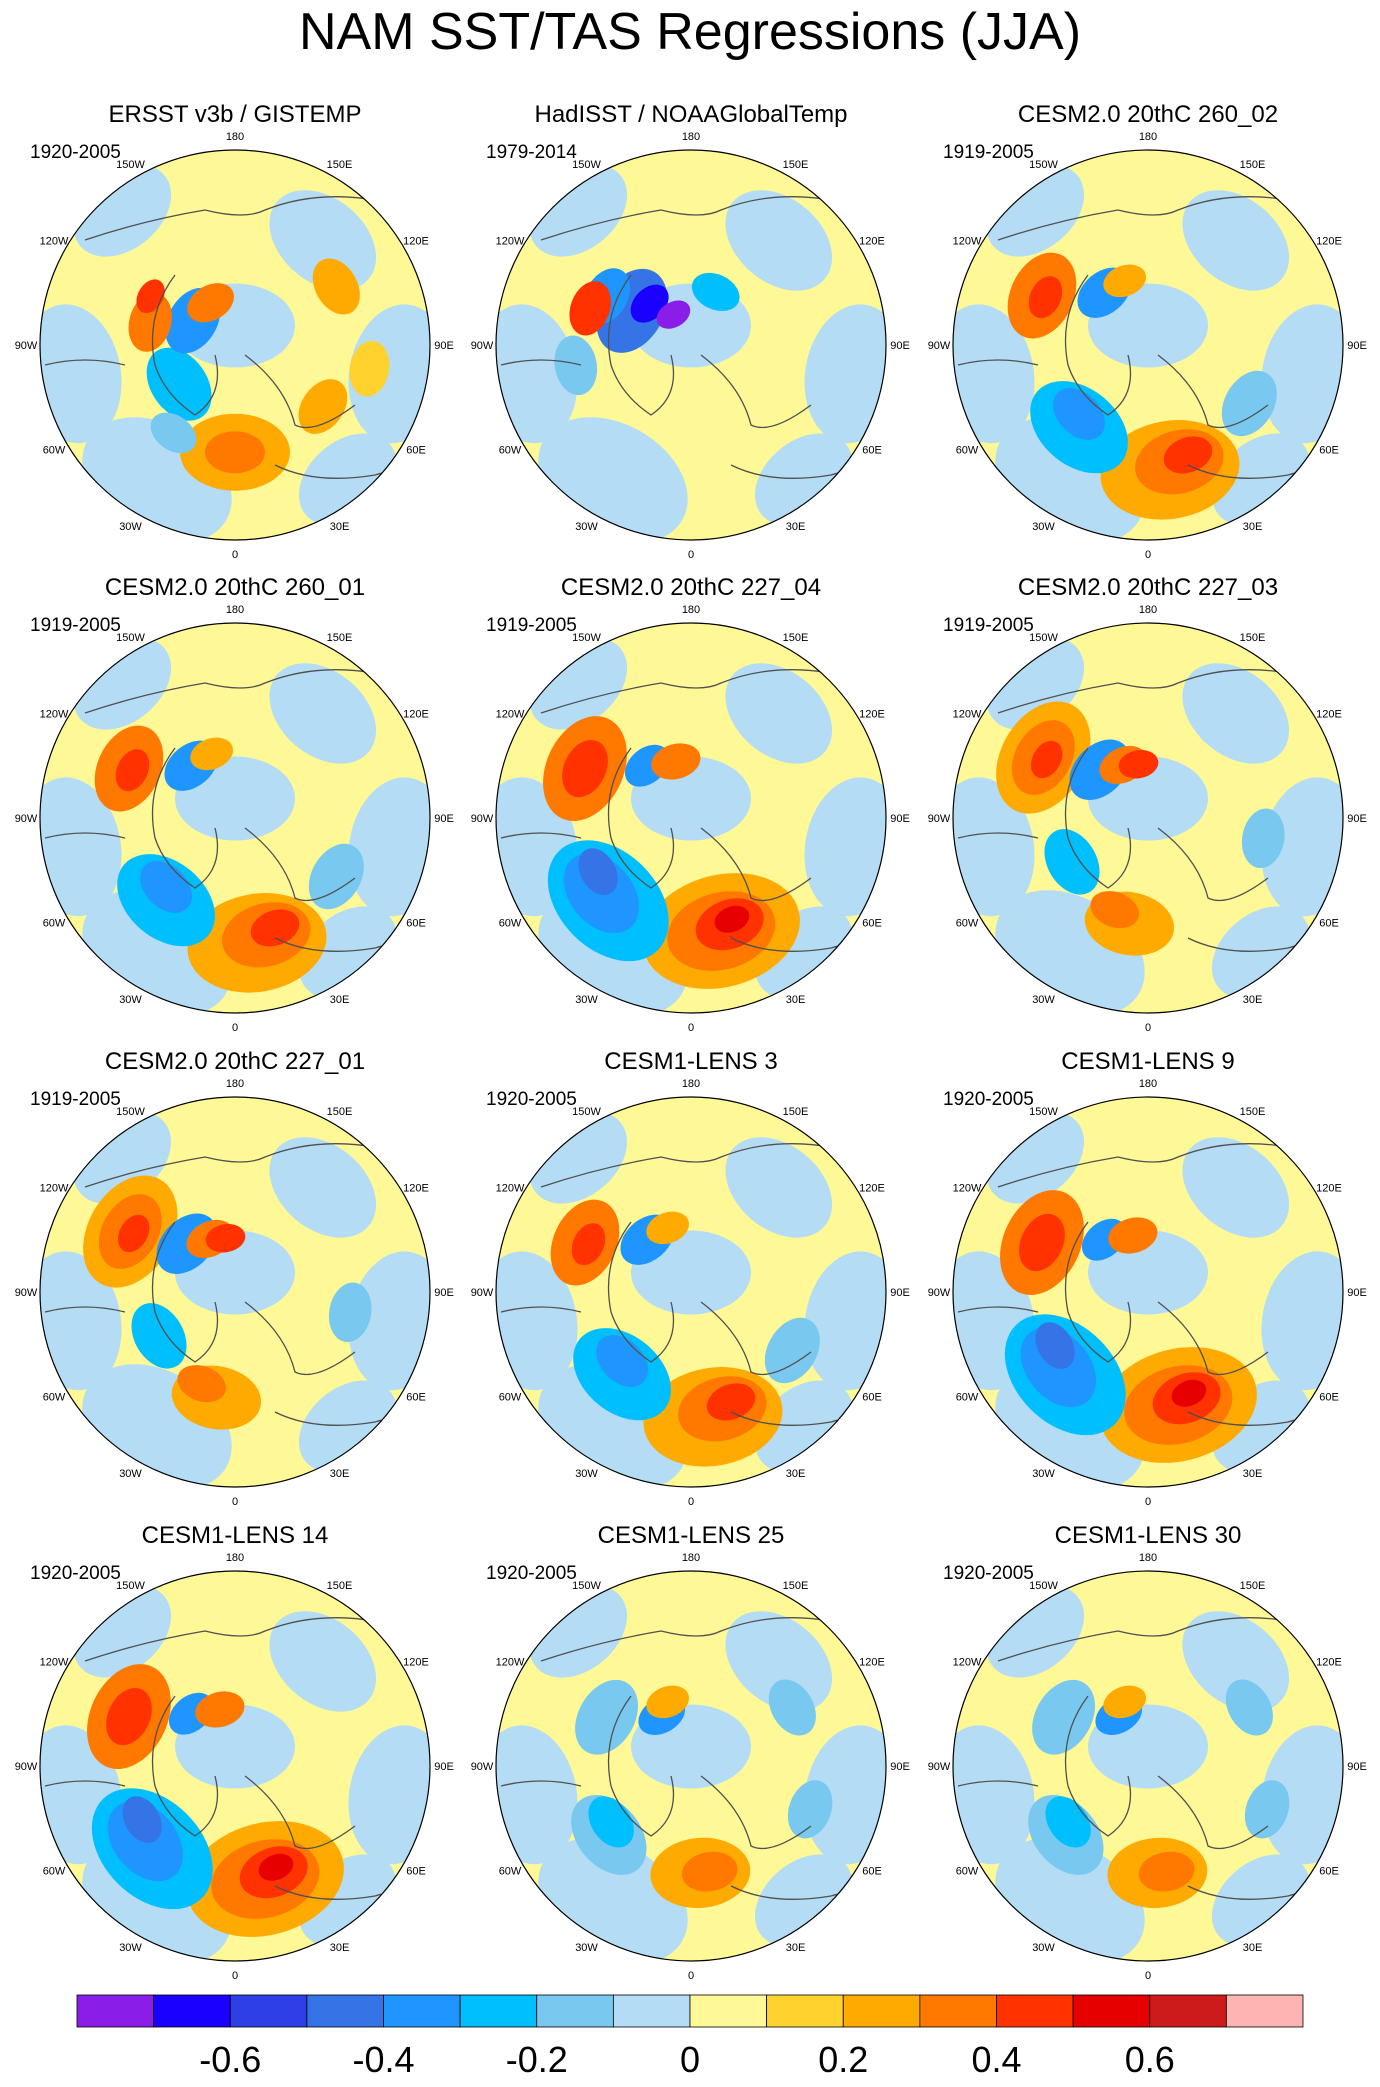  Describe the element at coordinates (383, 2059) in the screenshot. I see `colorbar-label: -0.4` at that location.